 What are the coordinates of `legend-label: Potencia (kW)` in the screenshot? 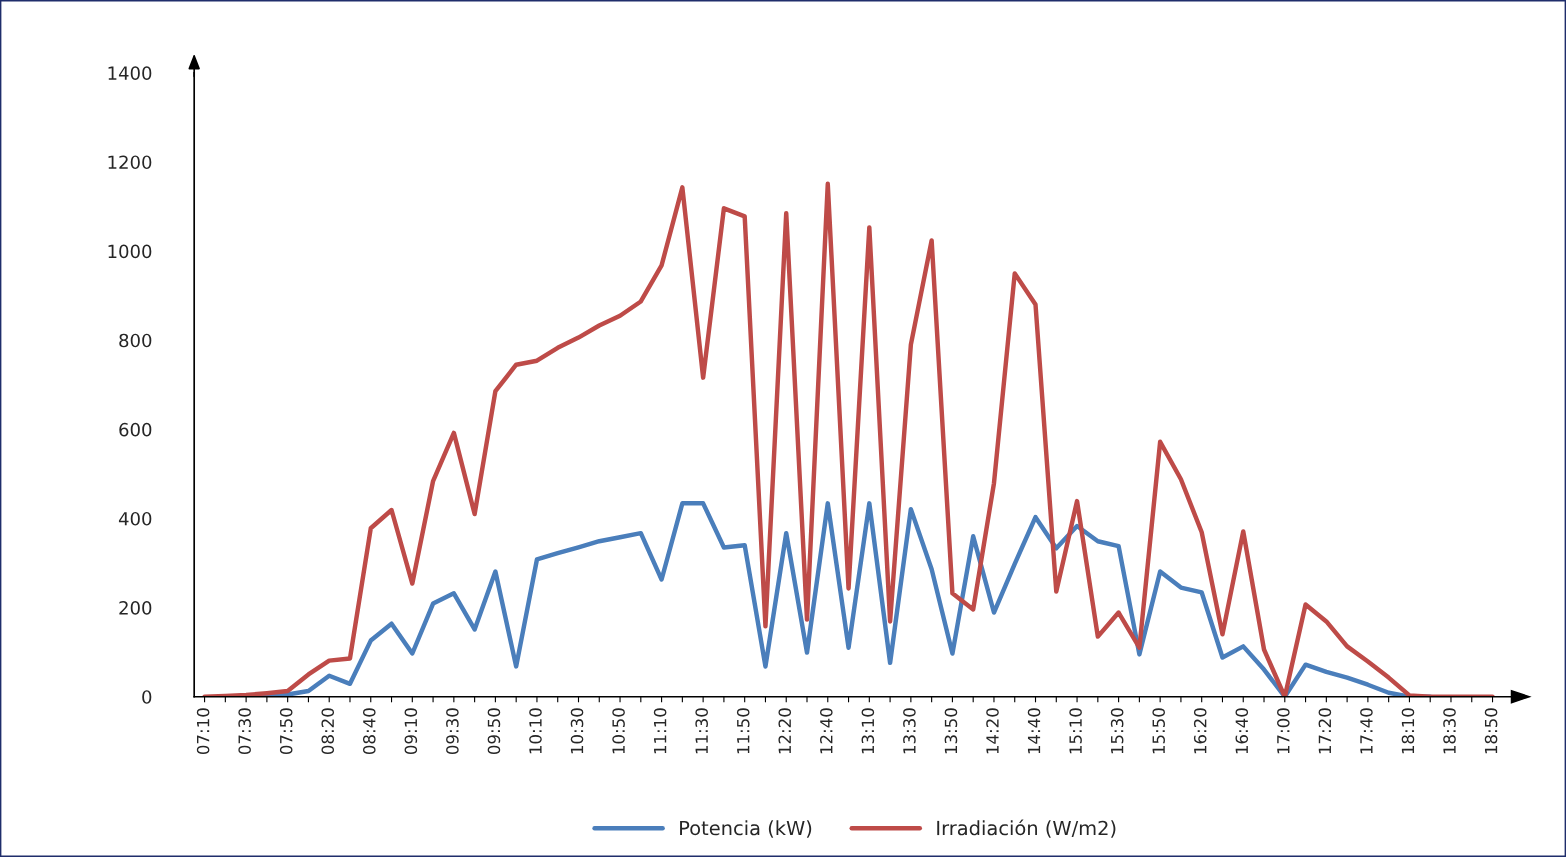 It's located at (746, 829).